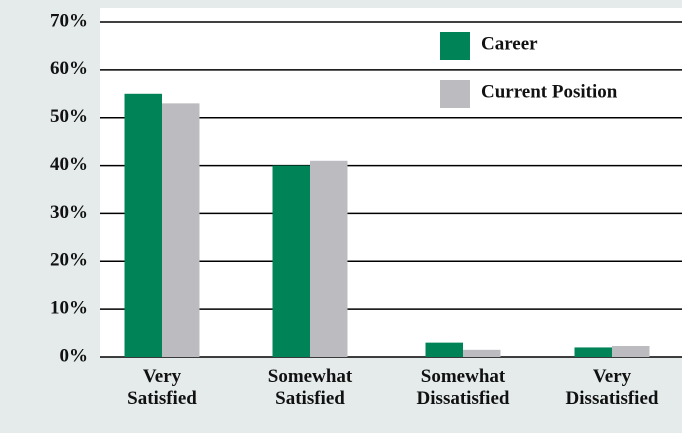  I want to click on y-tick-label: 40%, so click(69, 164).